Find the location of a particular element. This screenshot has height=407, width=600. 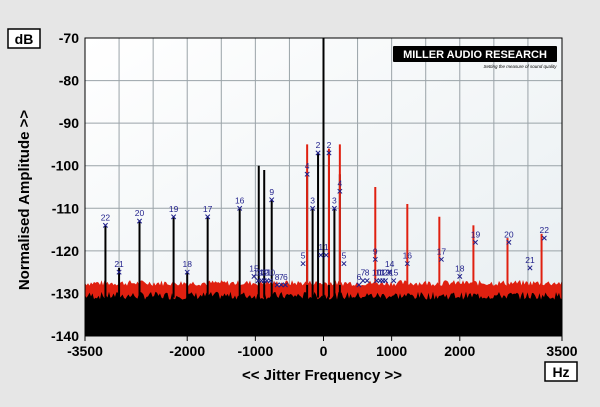

x-tick-label: 0 is located at coordinates (324, 351).